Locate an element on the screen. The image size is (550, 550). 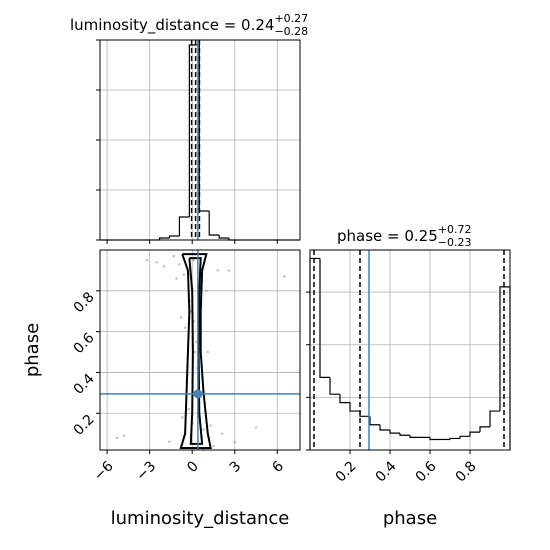
y-tick-label: 0.2 is located at coordinates (84, 425).